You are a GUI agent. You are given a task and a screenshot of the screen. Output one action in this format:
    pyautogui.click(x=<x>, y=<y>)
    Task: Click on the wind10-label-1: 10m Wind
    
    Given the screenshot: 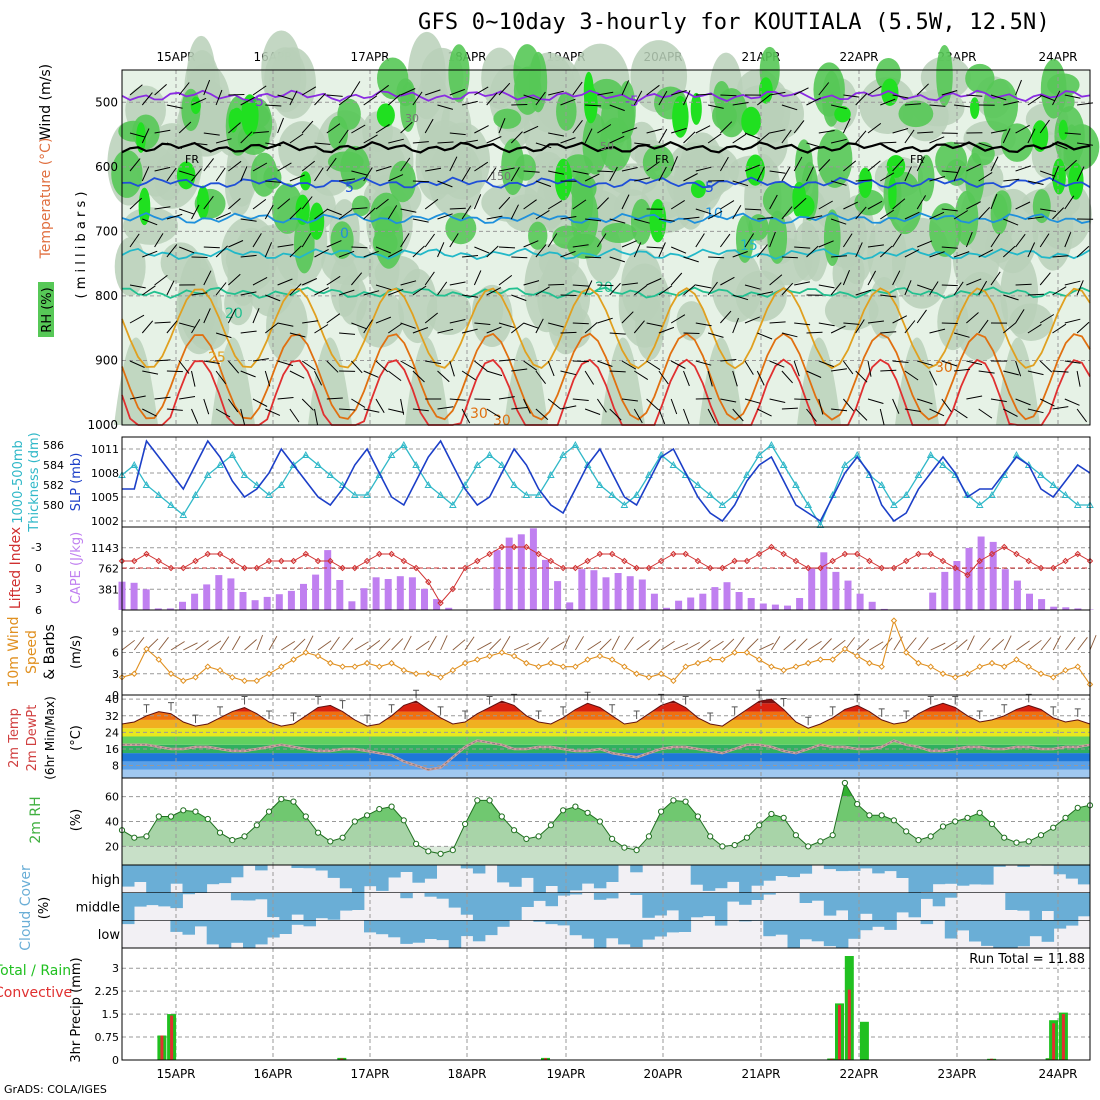 What is the action you would take?
    pyautogui.click(x=14, y=651)
    